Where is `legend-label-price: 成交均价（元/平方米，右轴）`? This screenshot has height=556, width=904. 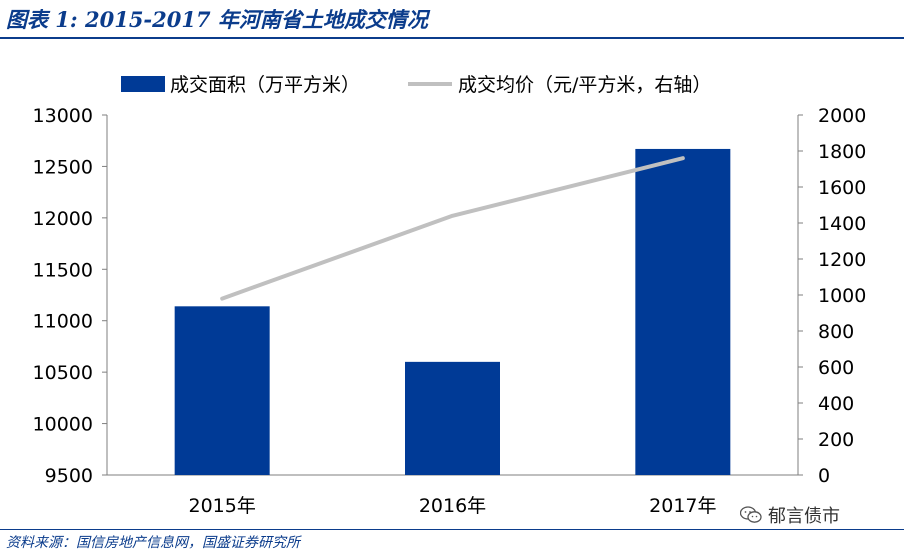
legend-label-price: 成交均价（元/平方米，右轴） is located at coordinates (584, 85).